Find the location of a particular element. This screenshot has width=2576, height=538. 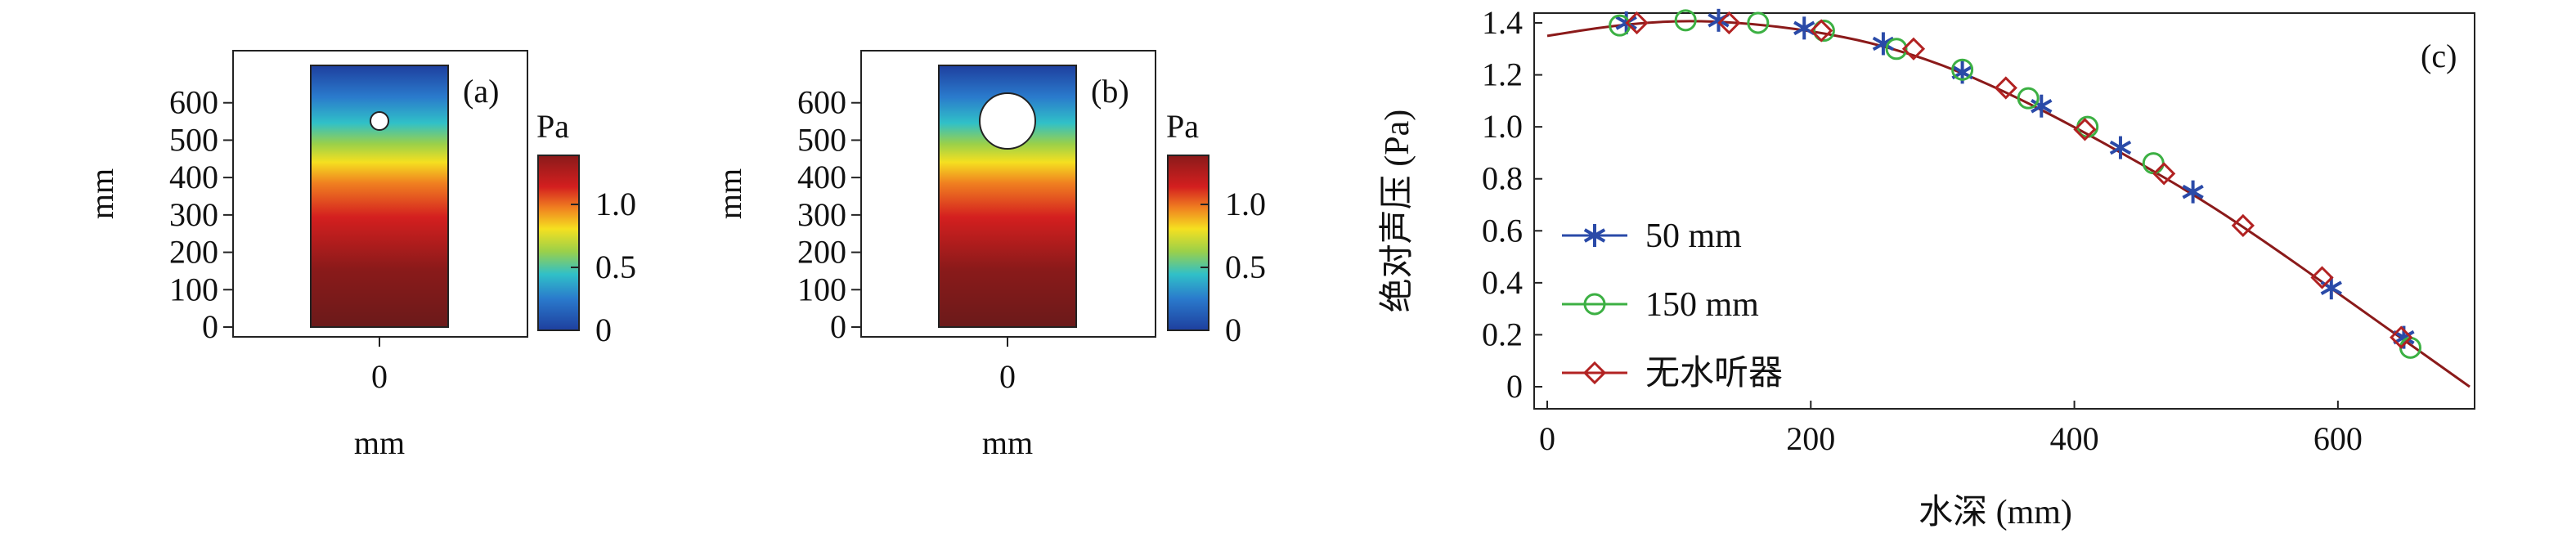

y-tick-label: 1.0 is located at coordinates (1503, 127).